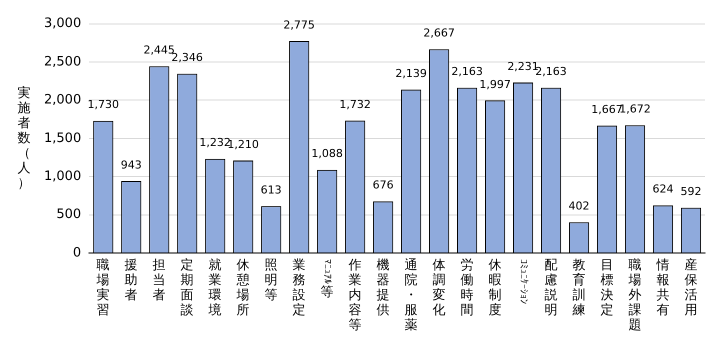  I want to click on y-tick-label: 2,000, so click(63, 100).